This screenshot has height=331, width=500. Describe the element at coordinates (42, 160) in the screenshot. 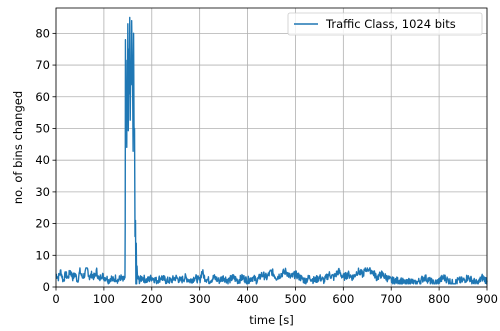

I see `y-tick-label: 40` at that location.